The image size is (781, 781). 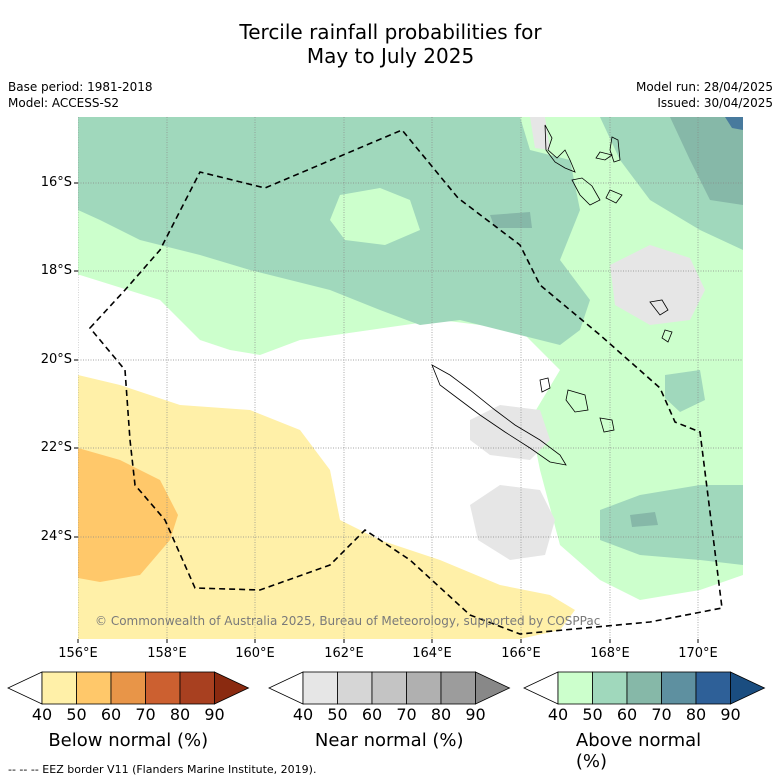 I want to click on lon-label-160e: 160°E, so click(x=255, y=653).